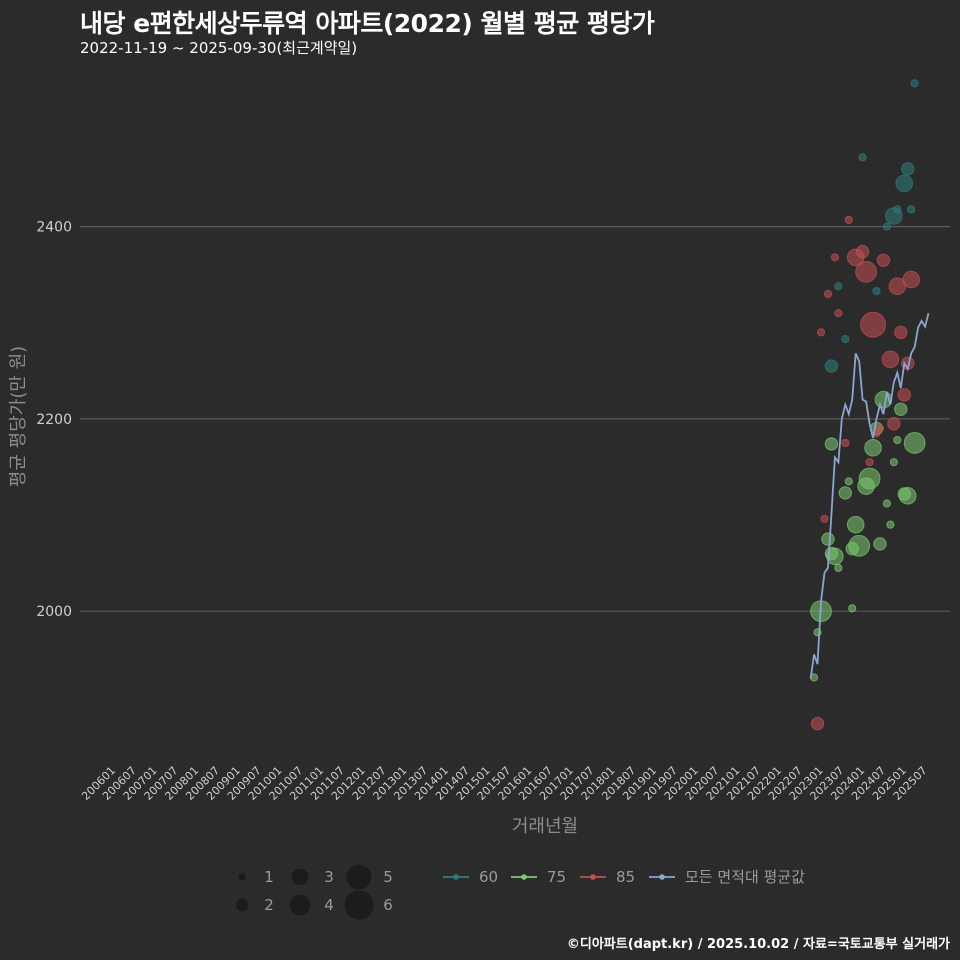 The image size is (960, 960). What do you see at coordinates (625, 877) in the screenshot?
I see `color-legend-label: 85` at bounding box center [625, 877].